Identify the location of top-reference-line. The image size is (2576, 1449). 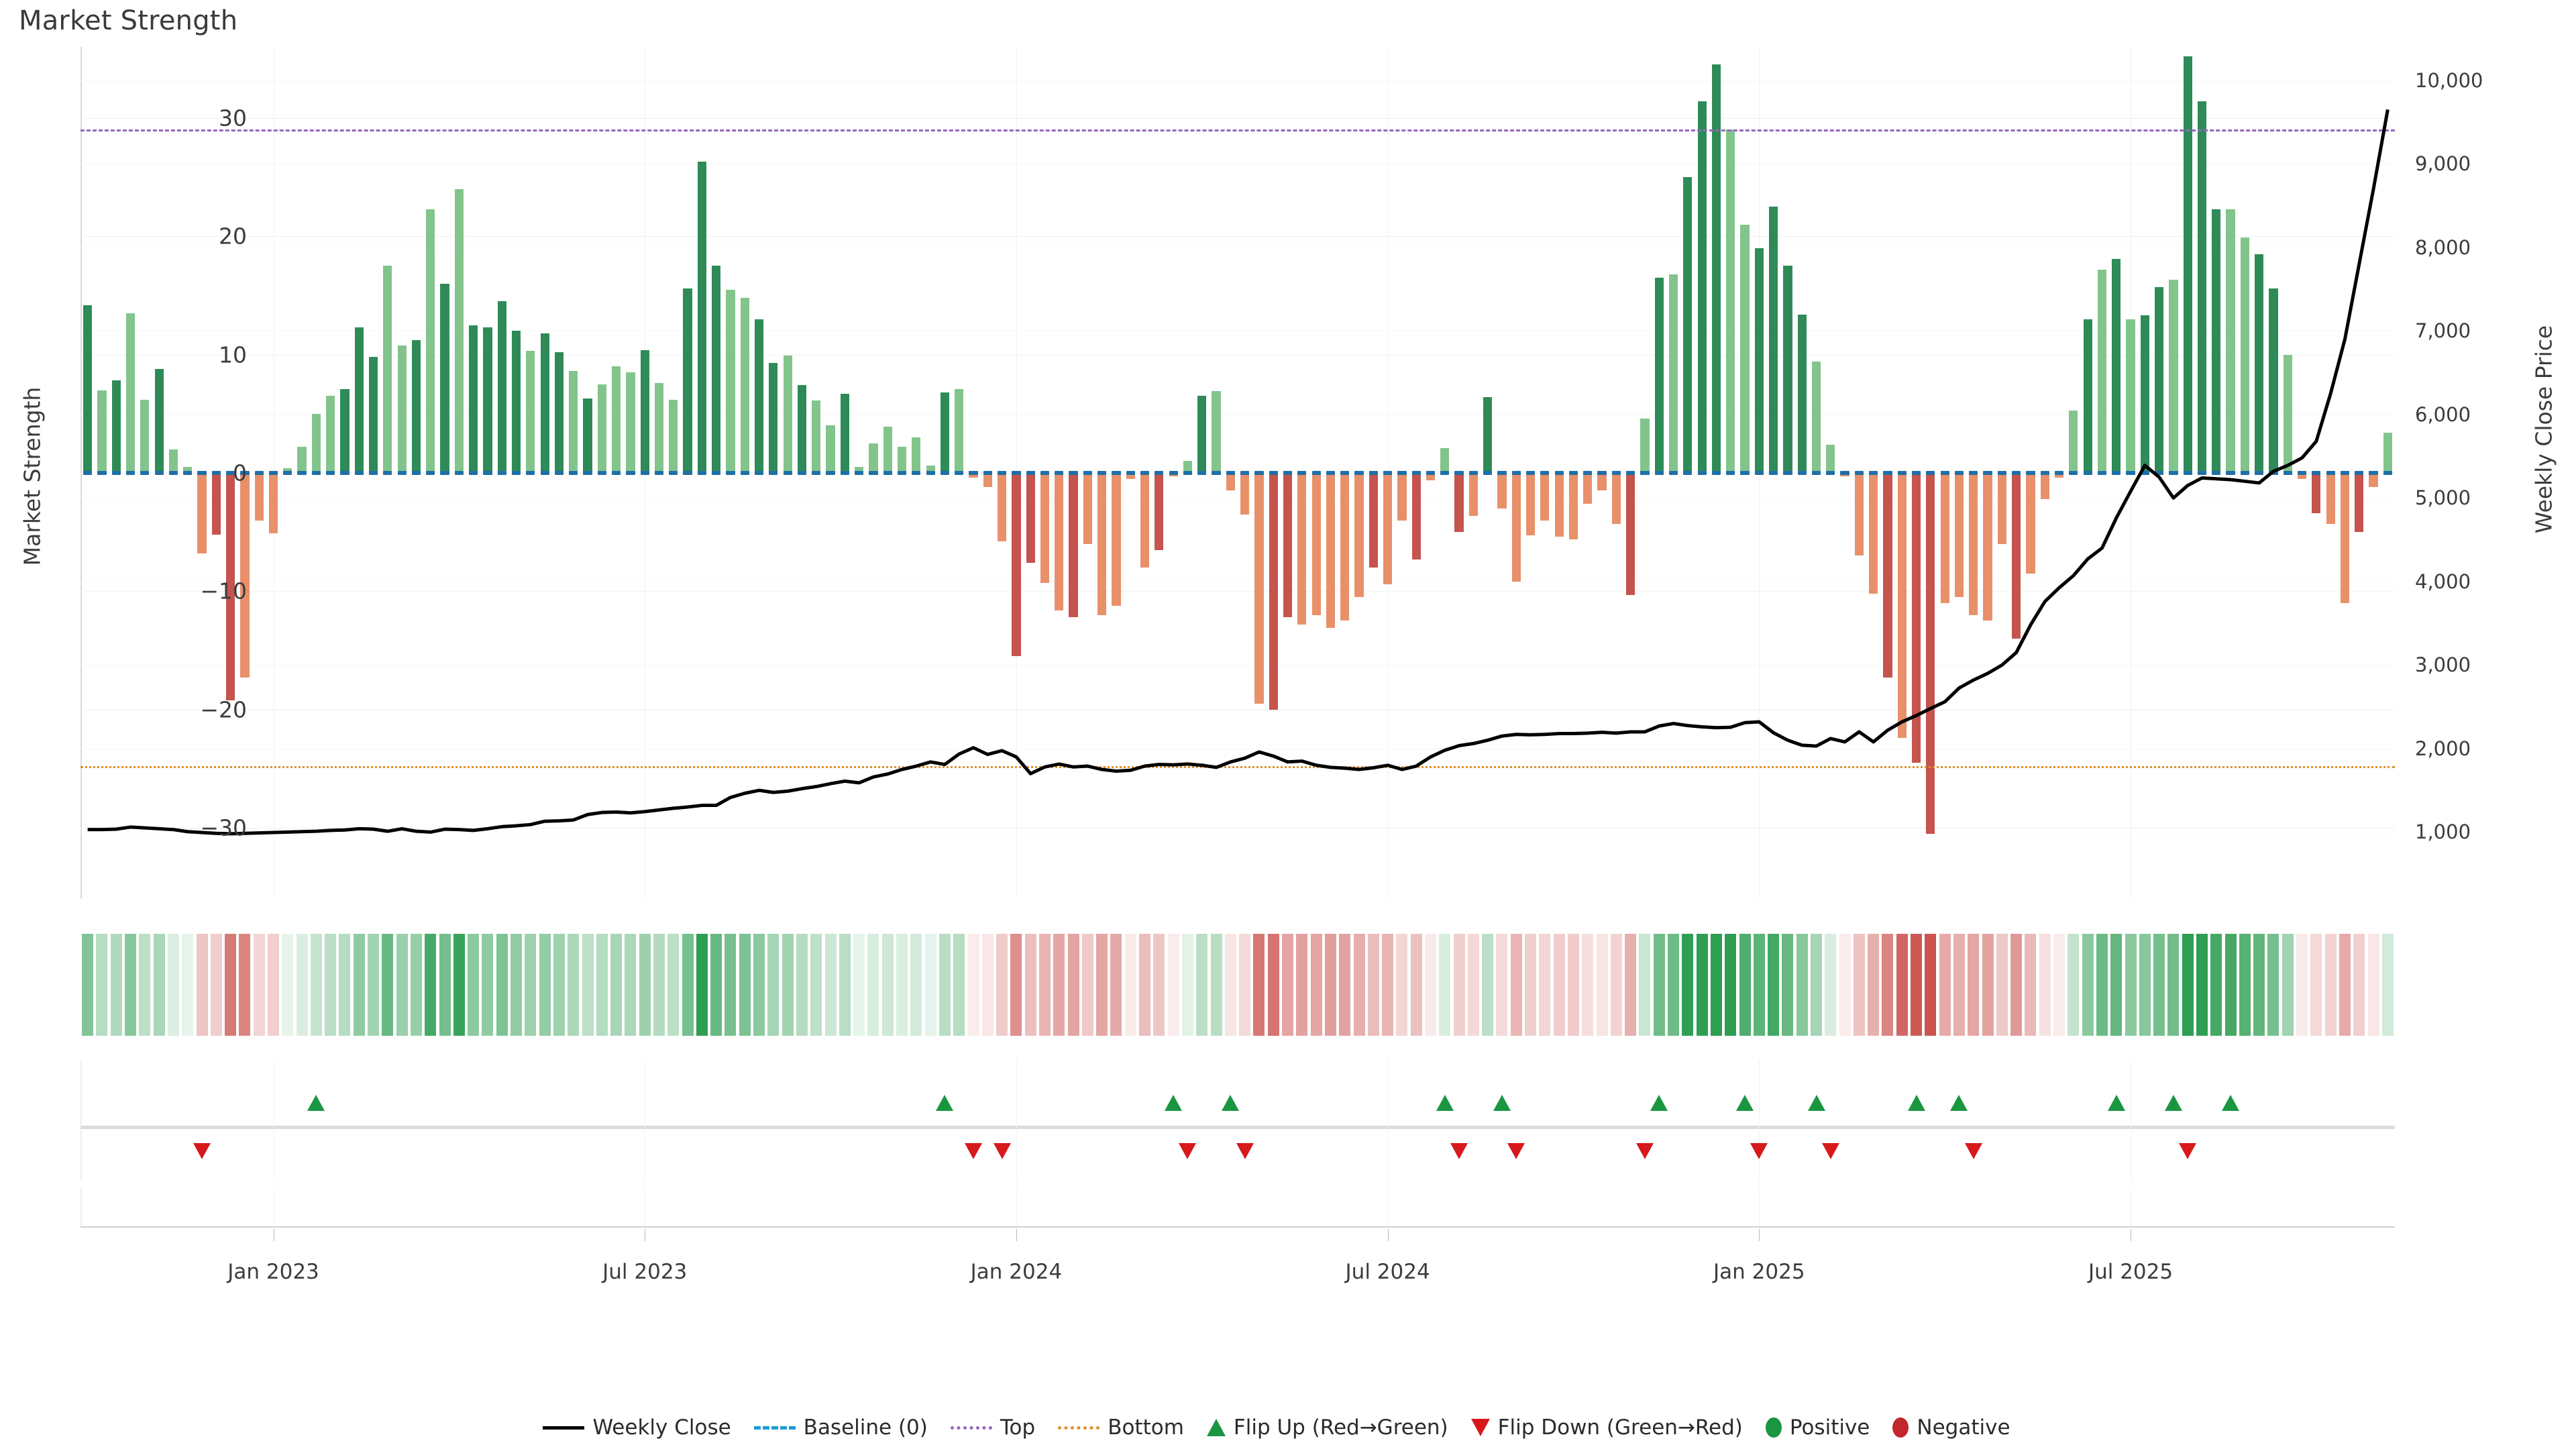
(1237, 130).